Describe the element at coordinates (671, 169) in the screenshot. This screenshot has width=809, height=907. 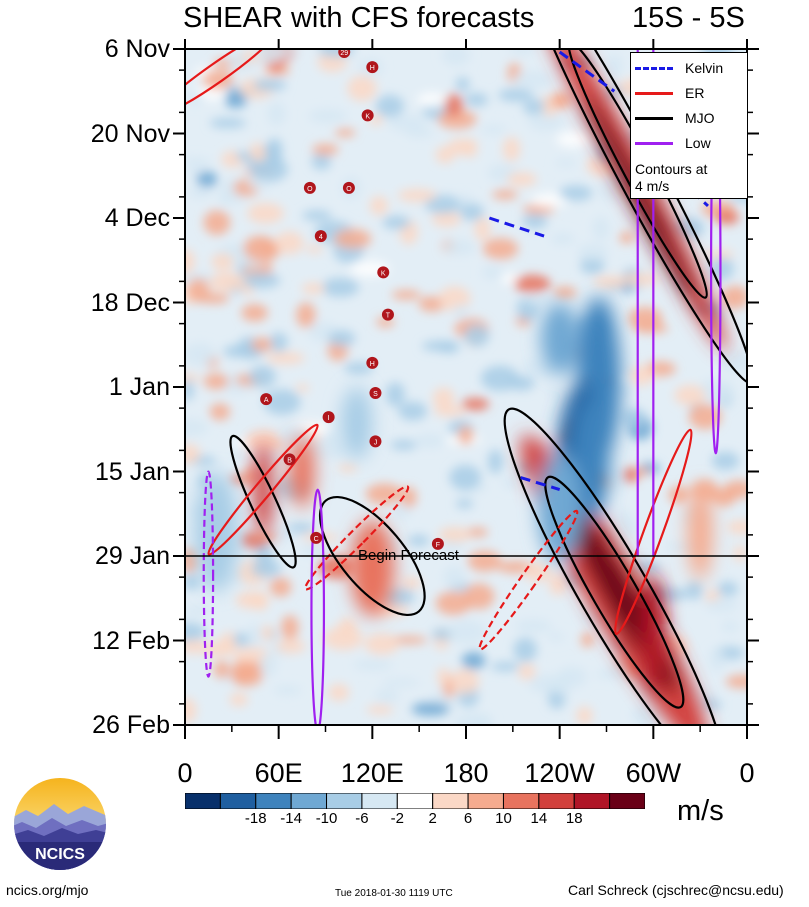
I see `legend-note-line-1: Contours at` at that location.